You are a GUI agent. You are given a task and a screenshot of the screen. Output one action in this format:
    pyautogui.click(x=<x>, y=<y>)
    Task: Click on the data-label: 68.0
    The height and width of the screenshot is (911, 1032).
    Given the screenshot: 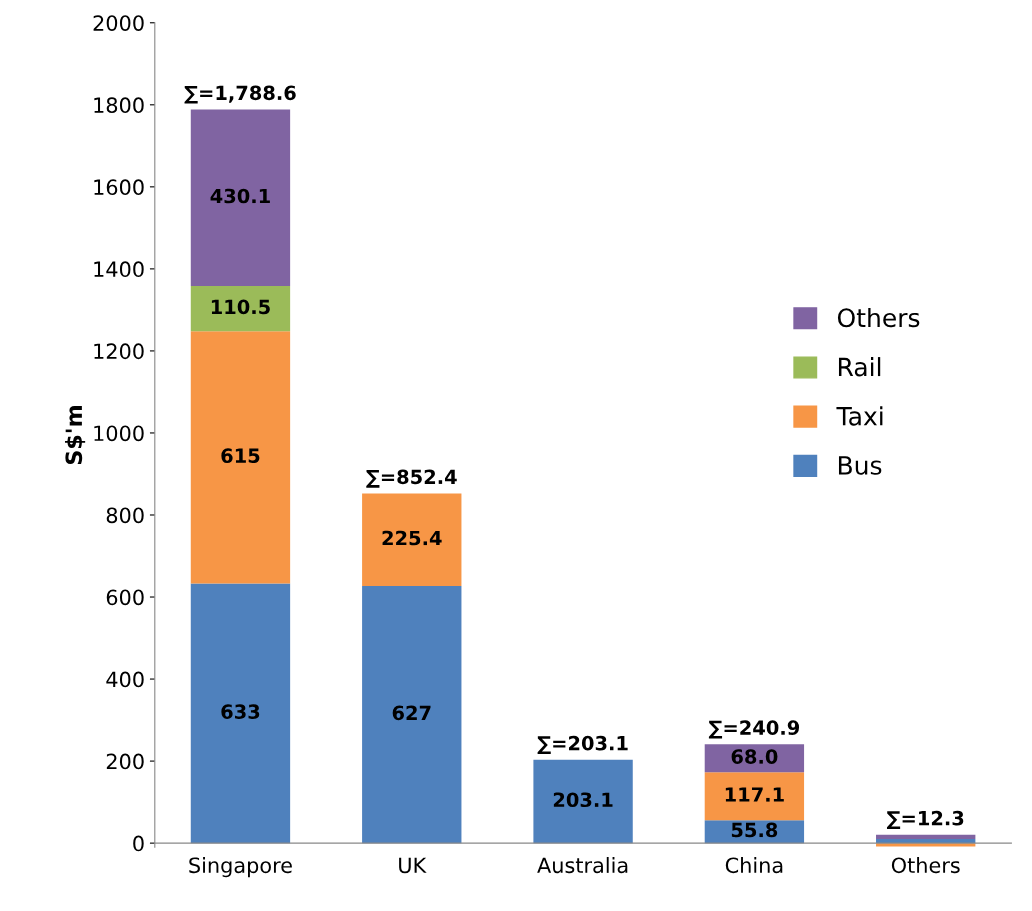 What is the action you would take?
    pyautogui.click(x=754, y=756)
    